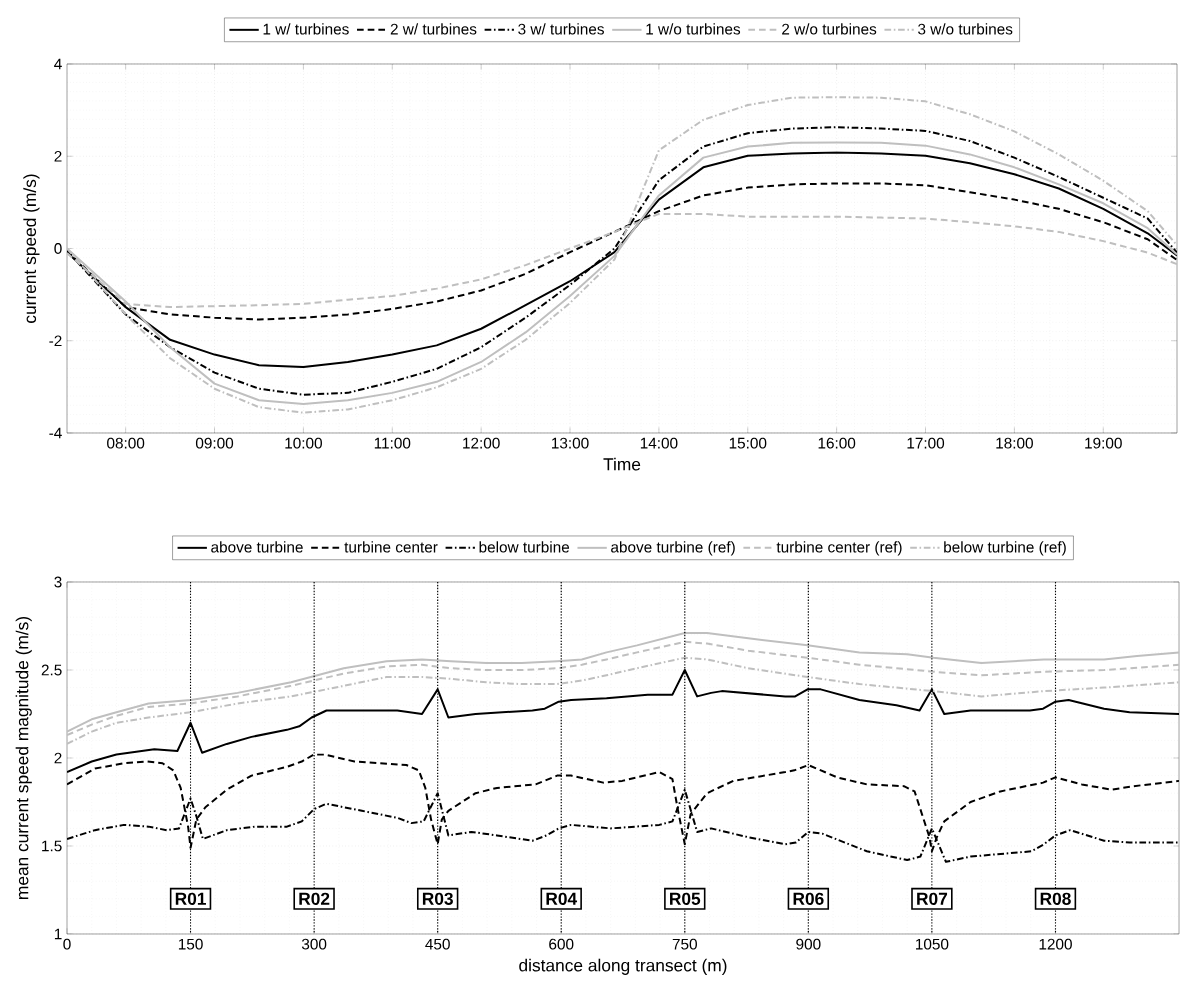 The image size is (1180, 996). What do you see at coordinates (965, 29) in the screenshot?
I see `legend-label: 3 w/o turbines` at bounding box center [965, 29].